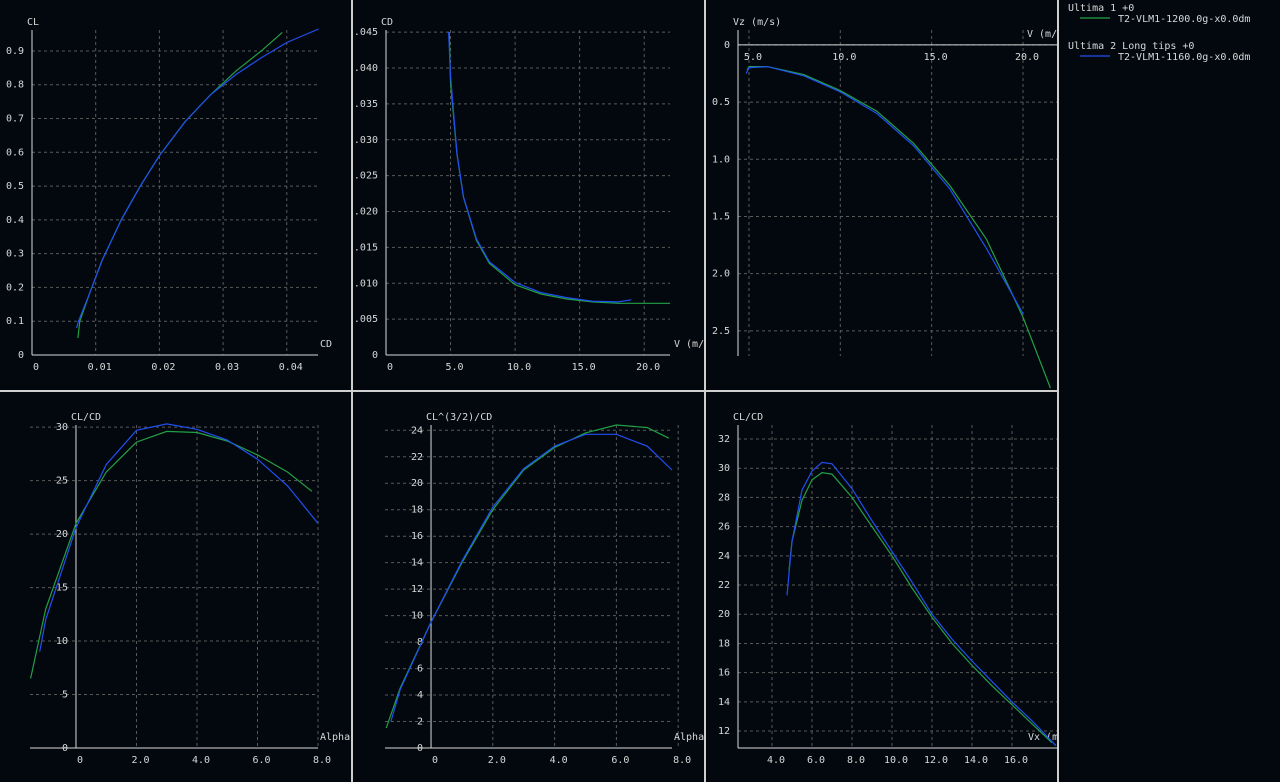 The width and height of the screenshot is (1280, 782). Describe the element at coordinates (459, 417) in the screenshot. I see `y-axis-label: CL^(3/2)/CD` at that location.